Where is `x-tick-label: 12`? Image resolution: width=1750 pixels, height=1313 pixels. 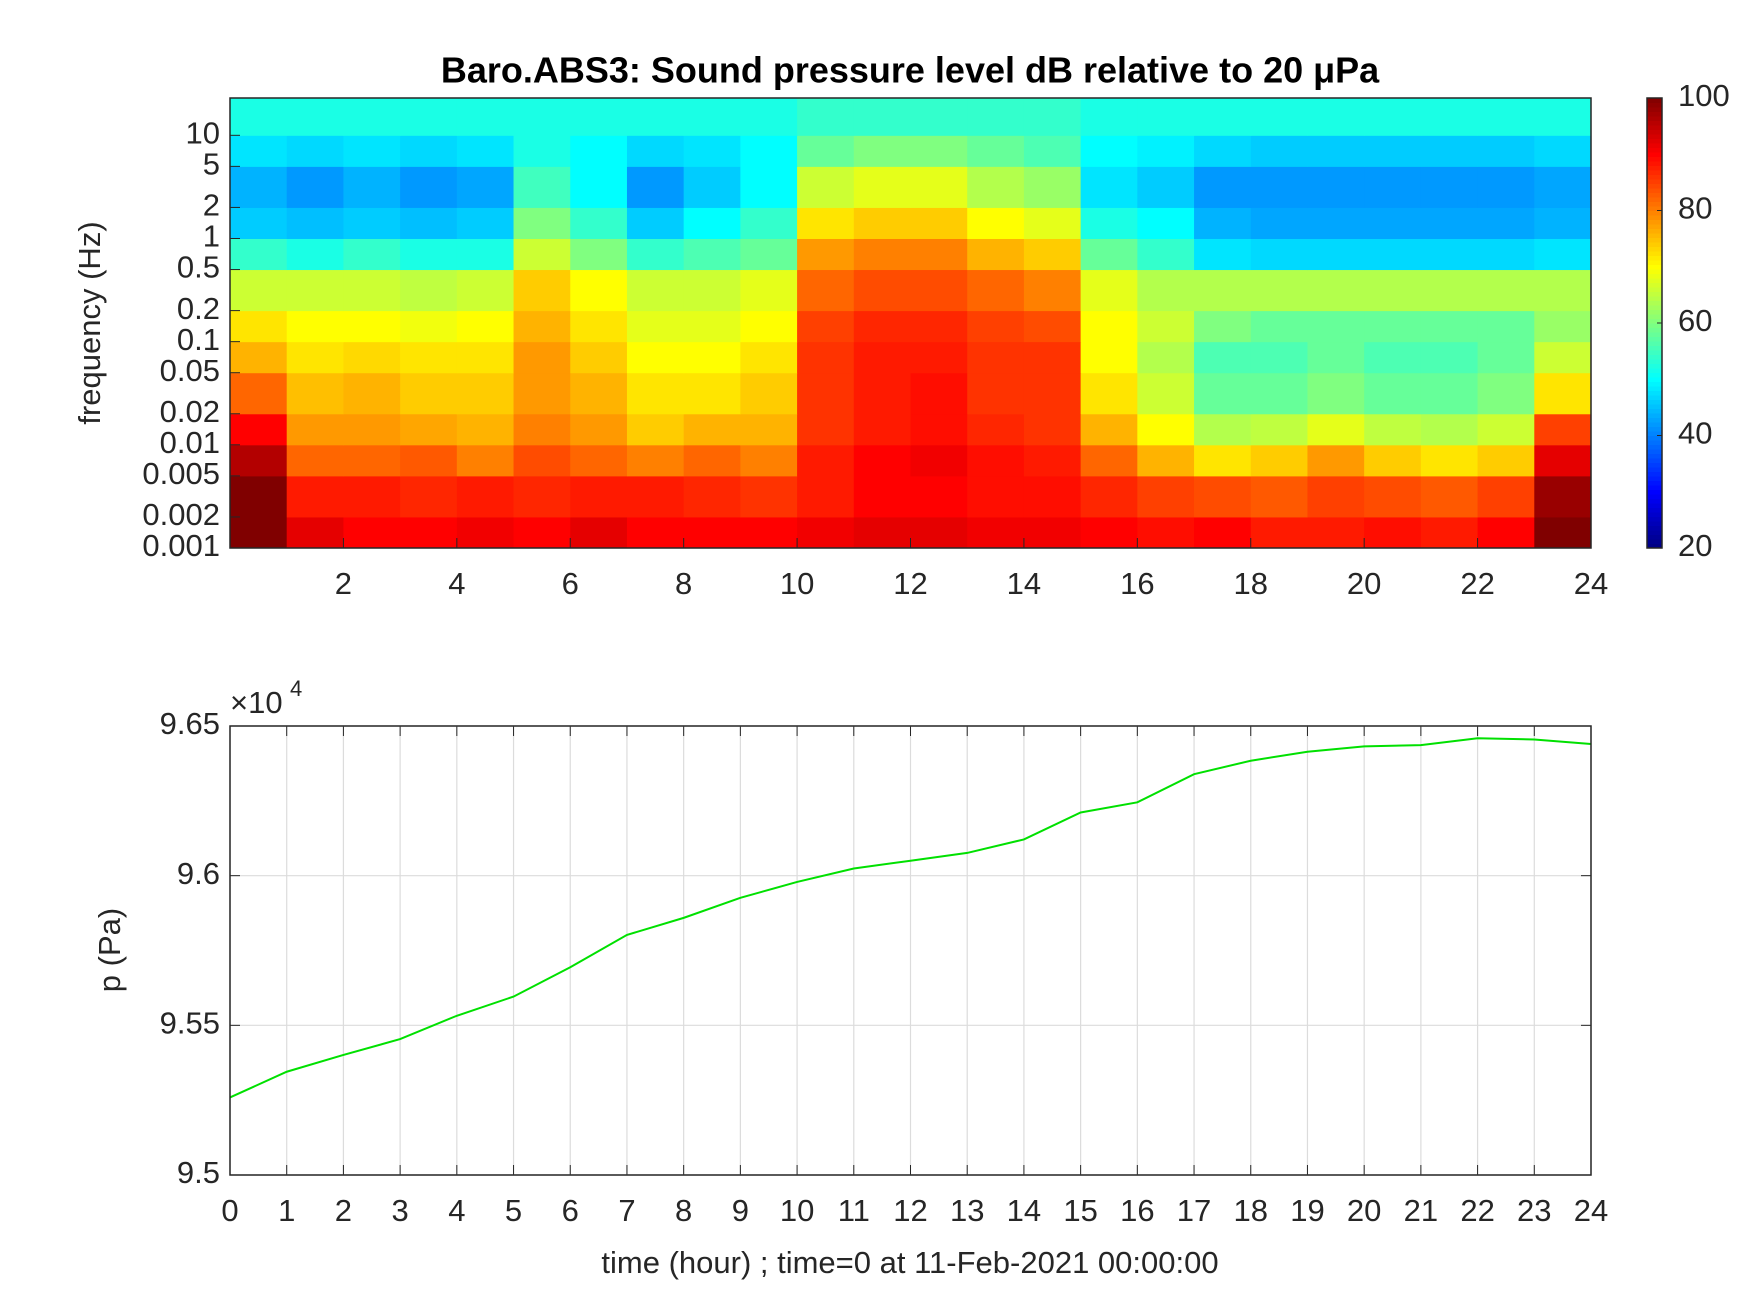 x-tick-label: 12 is located at coordinates (910, 583).